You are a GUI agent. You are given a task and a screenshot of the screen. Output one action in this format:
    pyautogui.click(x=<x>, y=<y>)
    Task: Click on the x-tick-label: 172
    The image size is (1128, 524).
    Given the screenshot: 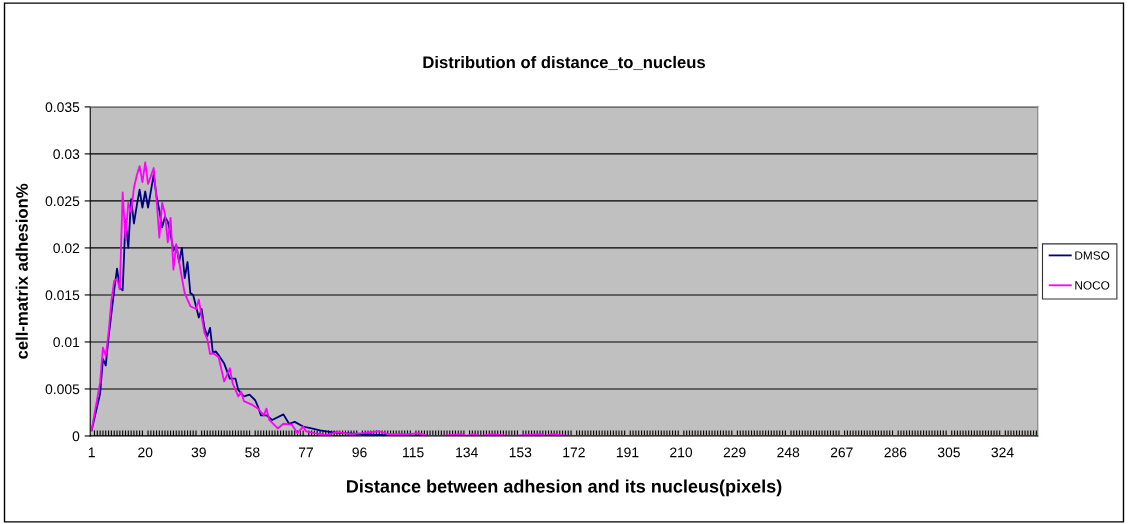 What is the action you would take?
    pyautogui.click(x=574, y=452)
    